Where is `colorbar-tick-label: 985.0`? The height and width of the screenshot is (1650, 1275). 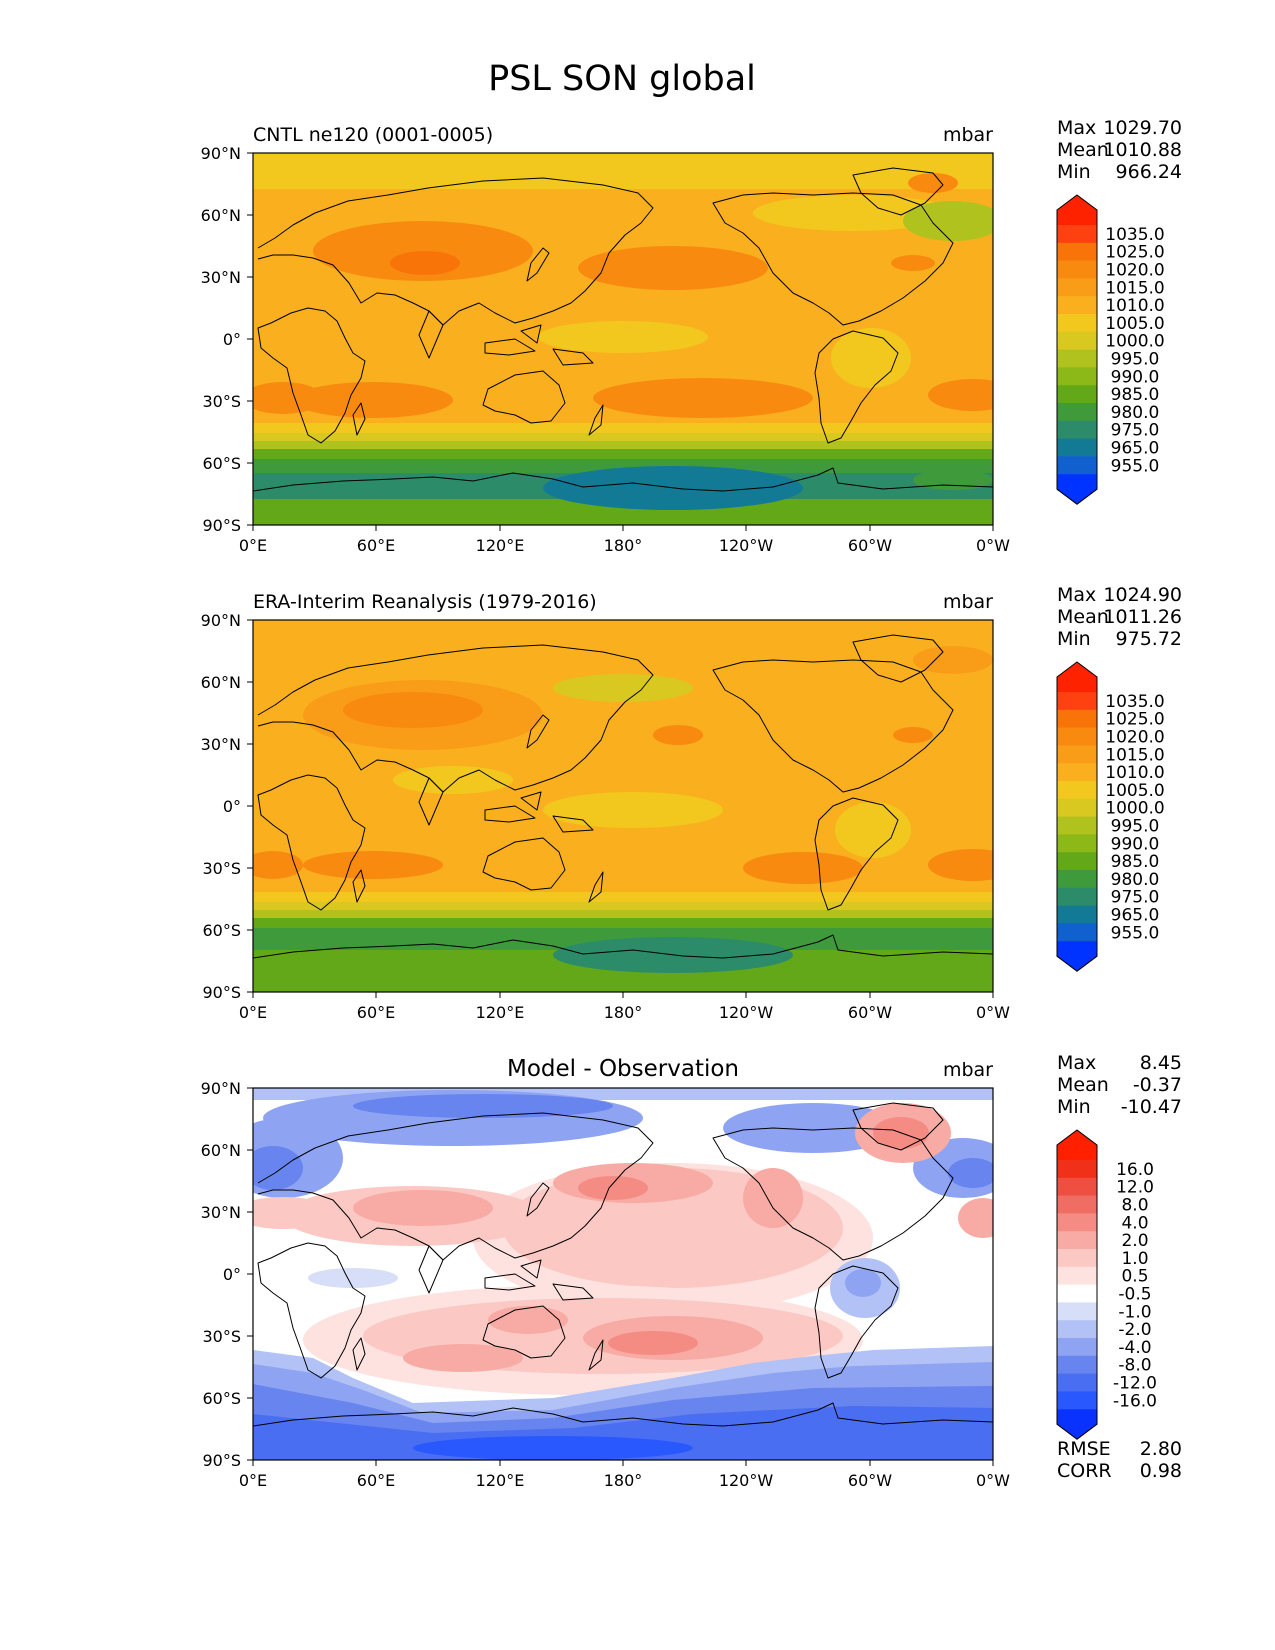 colorbar-tick-label: 985.0 is located at coordinates (1135, 395).